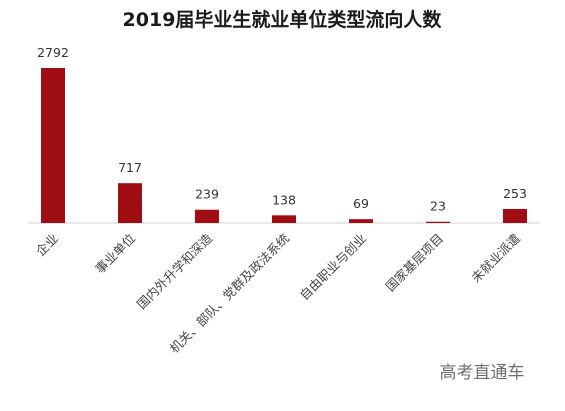 Image resolution: width=565 pixels, height=411 pixels. I want to click on value-label-6: 253, so click(515, 193).